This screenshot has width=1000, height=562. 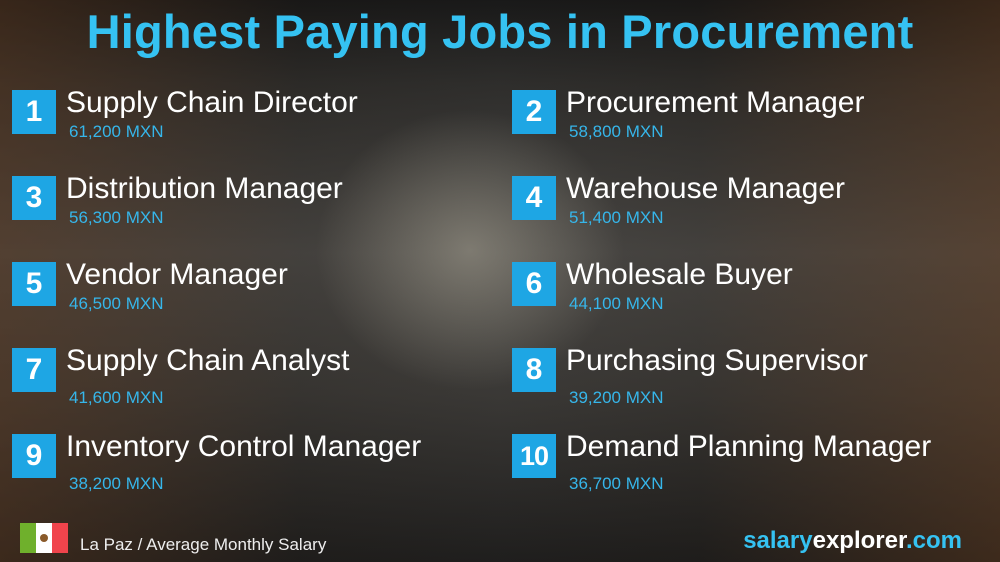 I want to click on job-item: 1 Supply Chain Director 61,200 MXN, so click(x=252, y=121).